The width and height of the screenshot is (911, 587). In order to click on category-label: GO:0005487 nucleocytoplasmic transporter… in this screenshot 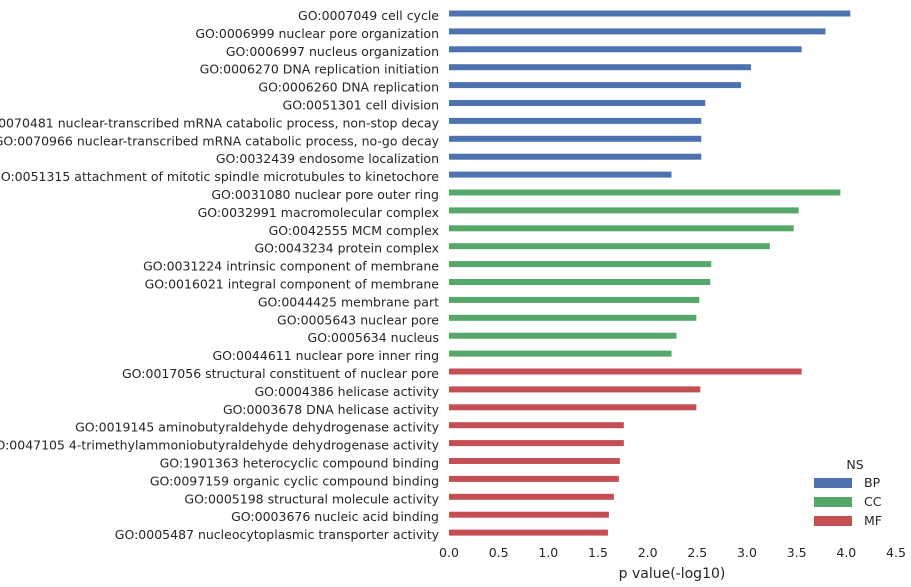, I will do `click(277, 534)`.